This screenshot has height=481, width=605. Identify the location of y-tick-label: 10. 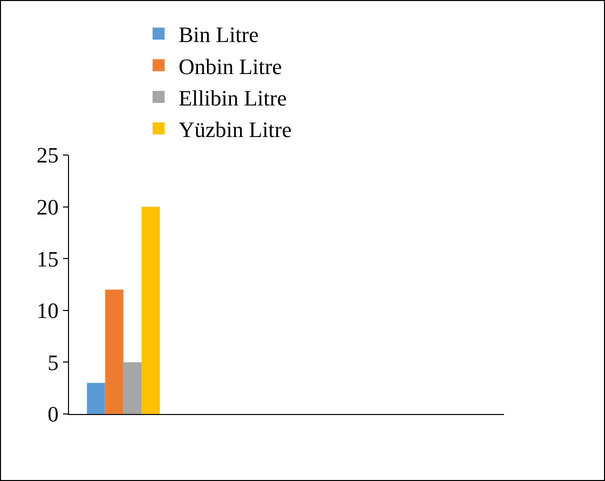
(47, 311).